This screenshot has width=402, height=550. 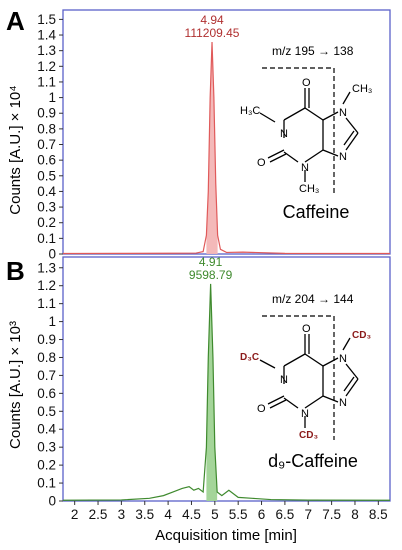 What do you see at coordinates (284, 380) in the screenshot?
I see `panel-b-atom-n1: N` at bounding box center [284, 380].